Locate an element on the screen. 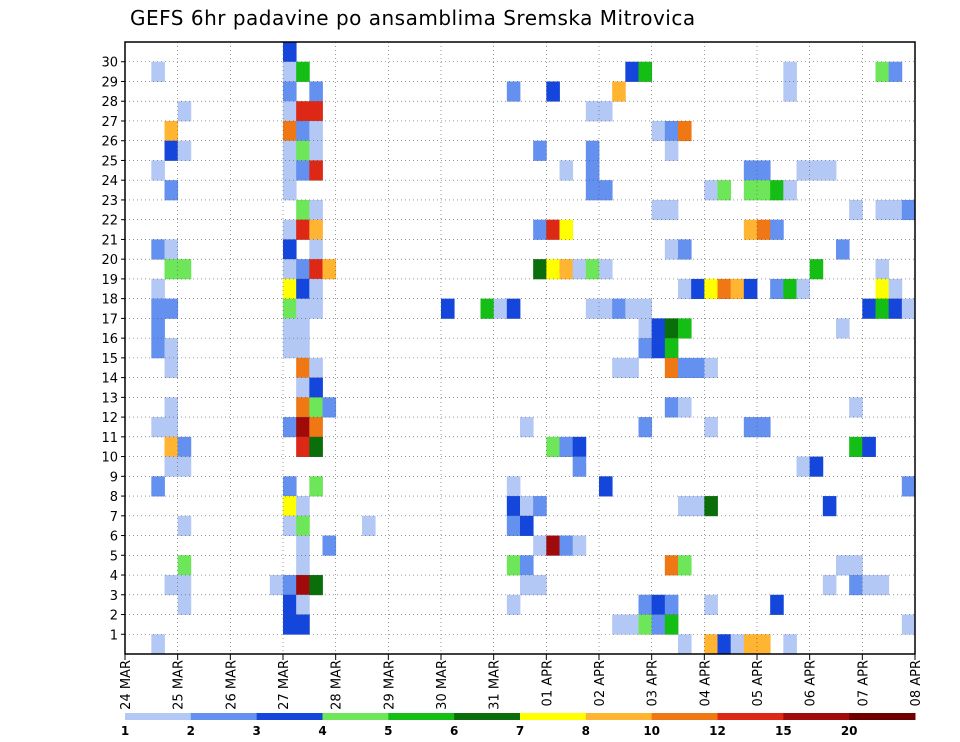 Image resolution: width=960 pixels, height=742 pixels. y-tick-label: 17 is located at coordinates (109, 319).